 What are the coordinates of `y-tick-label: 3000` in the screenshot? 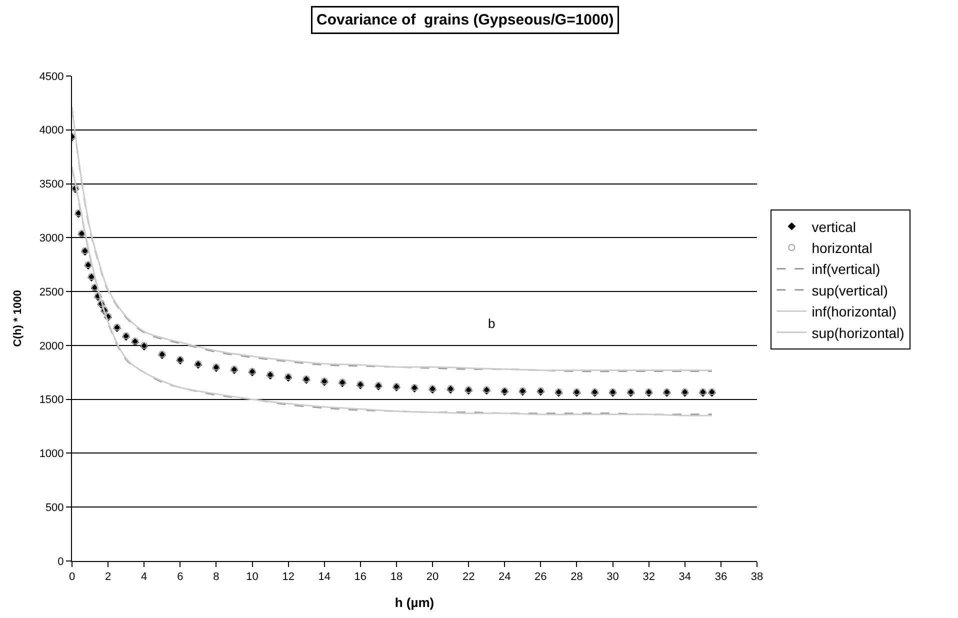 It's located at (51, 238).